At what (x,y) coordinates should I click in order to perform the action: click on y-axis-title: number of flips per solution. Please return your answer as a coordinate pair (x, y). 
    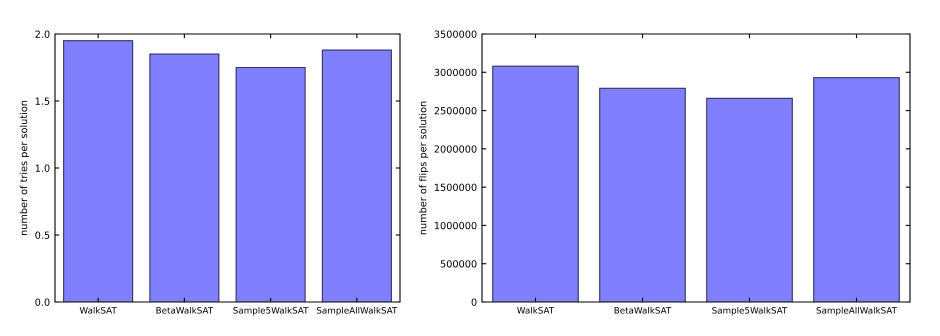
    Looking at the image, I should click on (423, 168).